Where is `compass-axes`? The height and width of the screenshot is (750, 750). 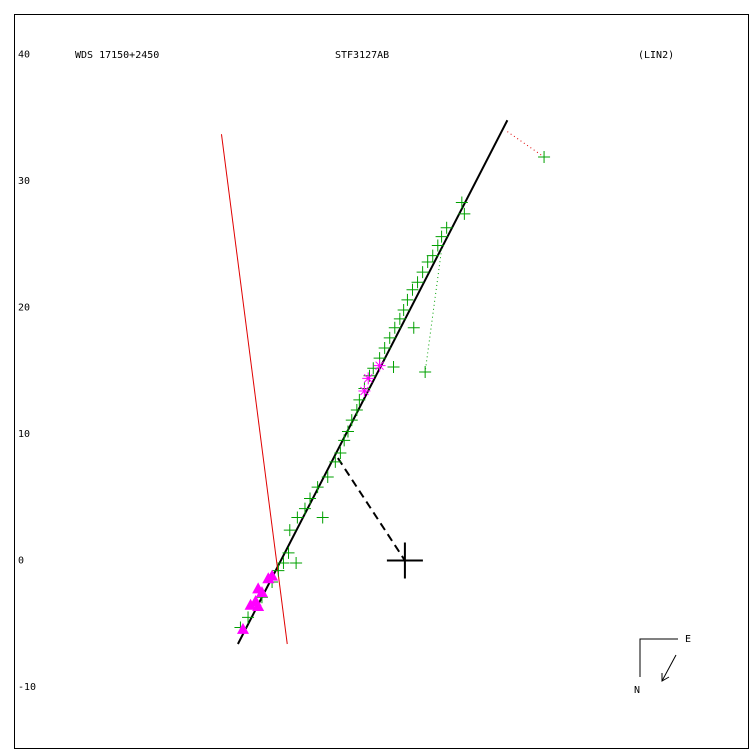 compass-axes is located at coordinates (658, 657).